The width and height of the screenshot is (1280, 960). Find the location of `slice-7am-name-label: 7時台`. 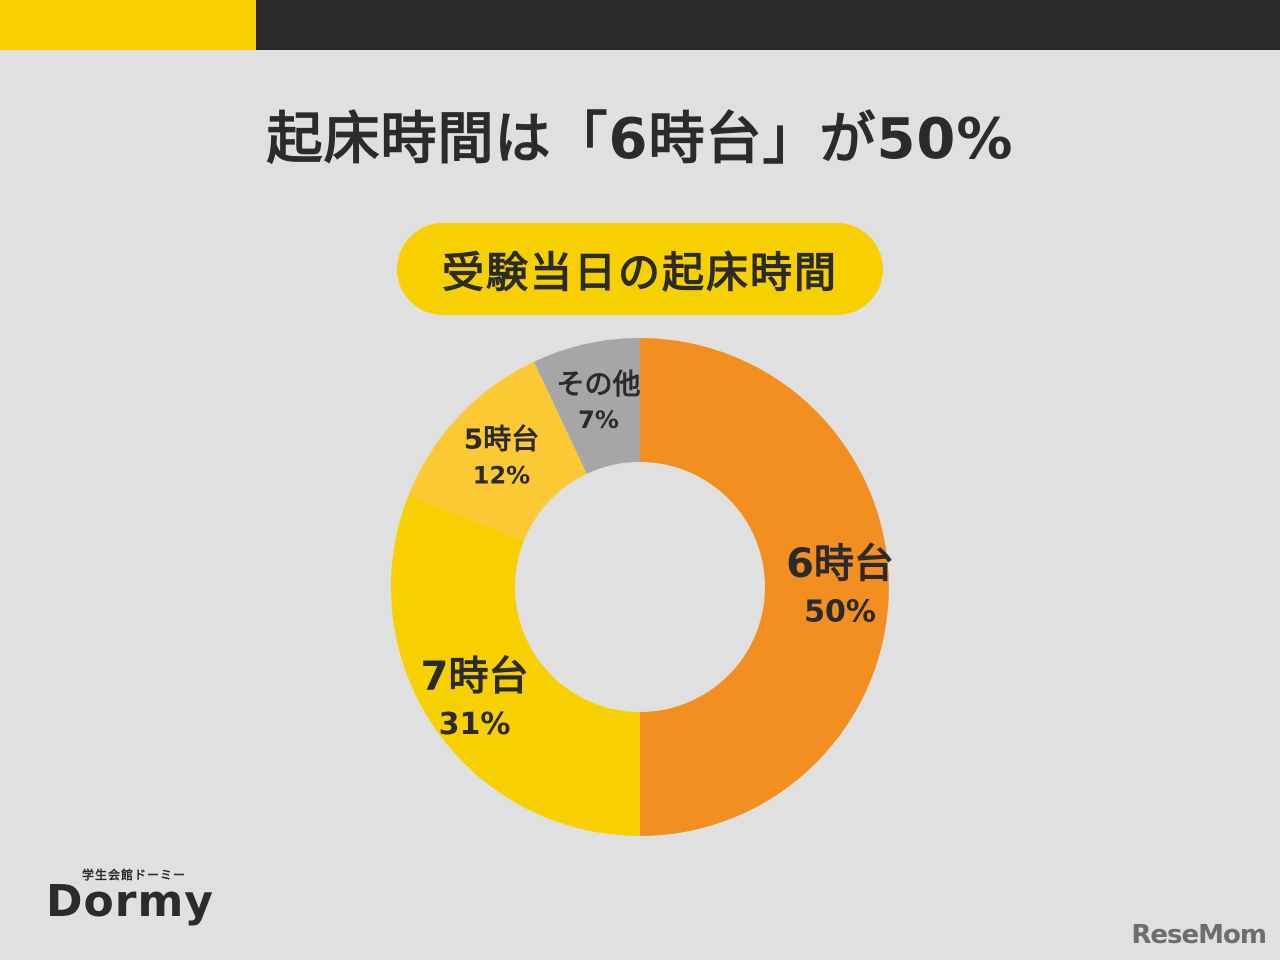

slice-7am-name-label: 7時台 is located at coordinates (475, 676).